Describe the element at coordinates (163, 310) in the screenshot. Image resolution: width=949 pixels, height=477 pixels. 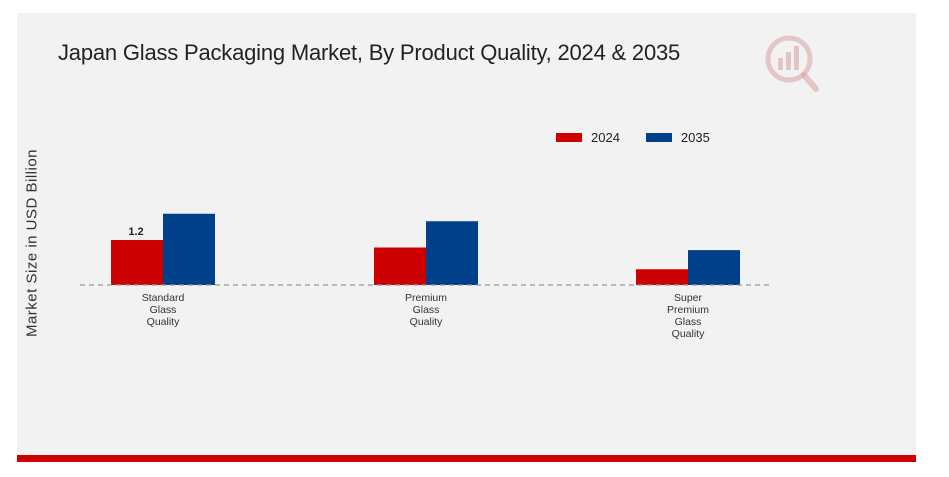
I see `x-tick-label-0-1: Glass` at that location.